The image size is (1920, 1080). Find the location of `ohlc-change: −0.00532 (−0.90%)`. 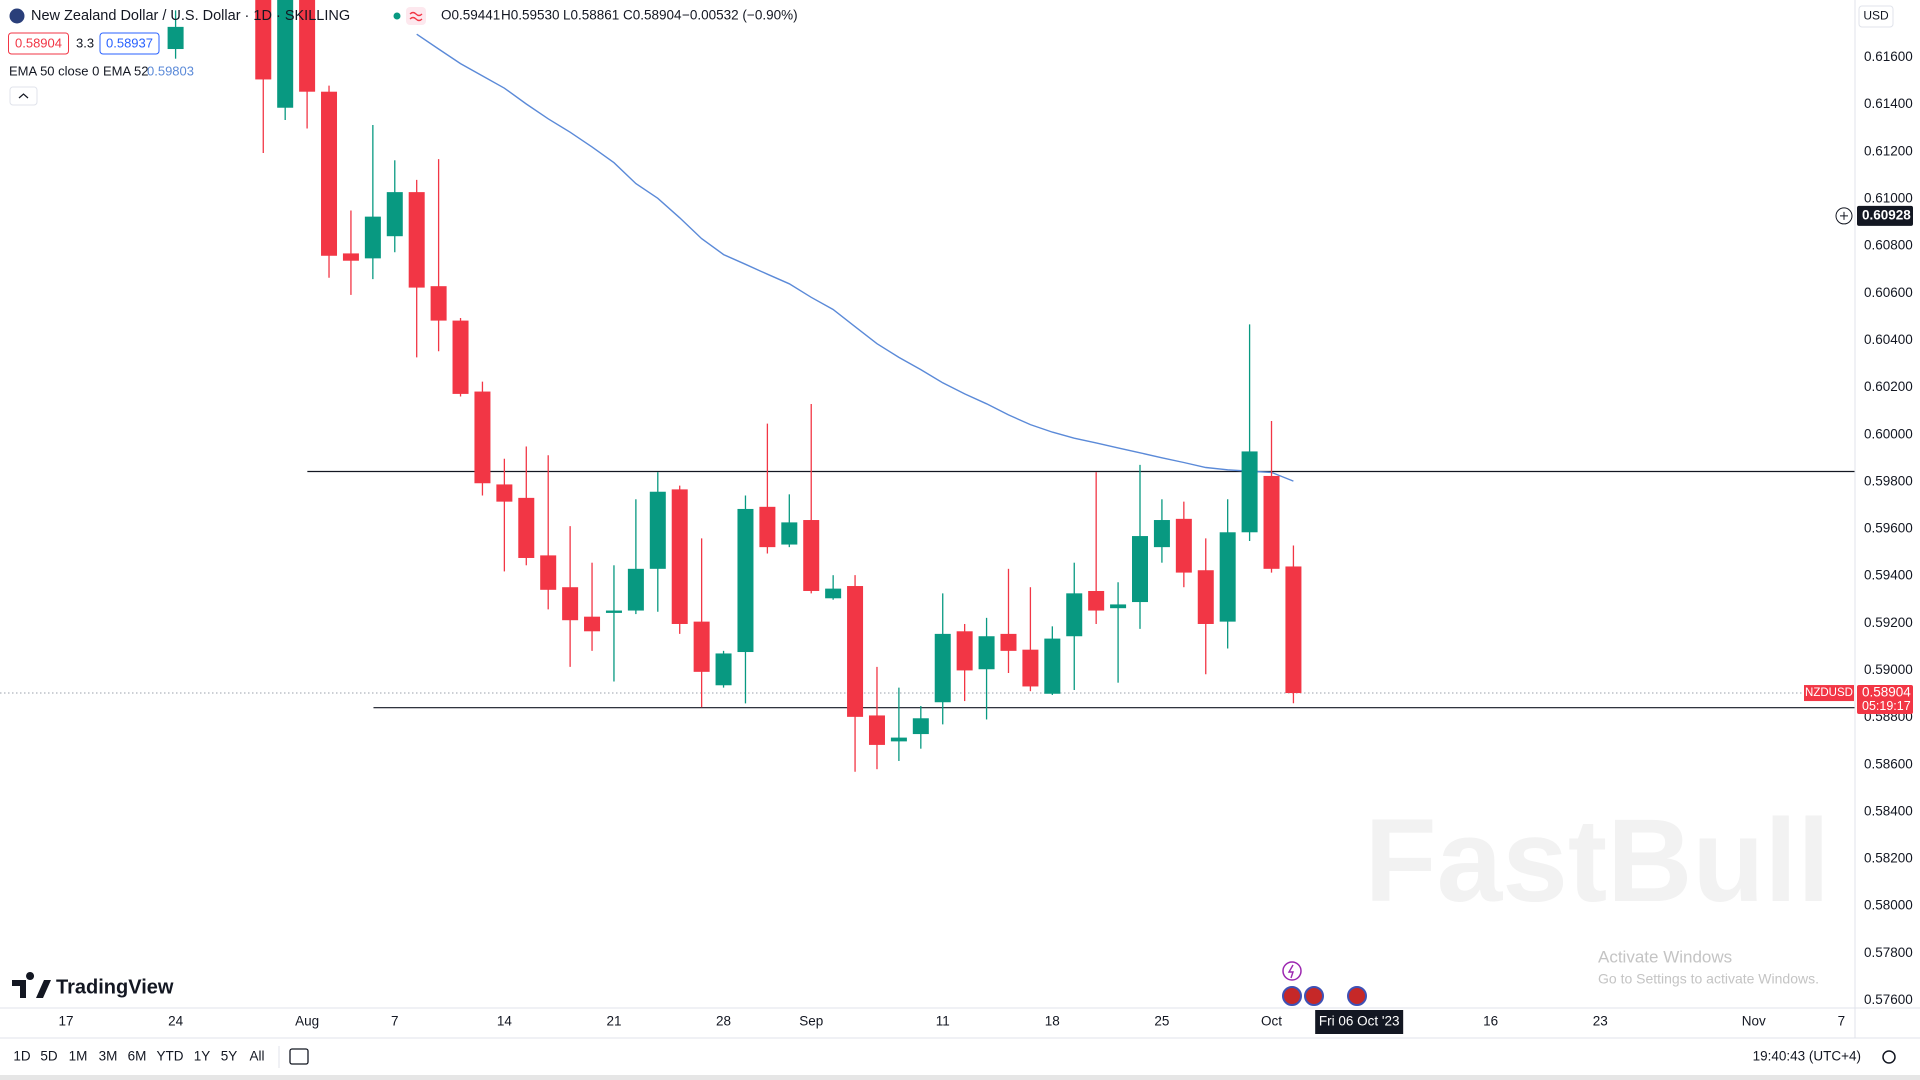

ohlc-change: −0.00532 (−0.90%) is located at coordinates (740, 15).